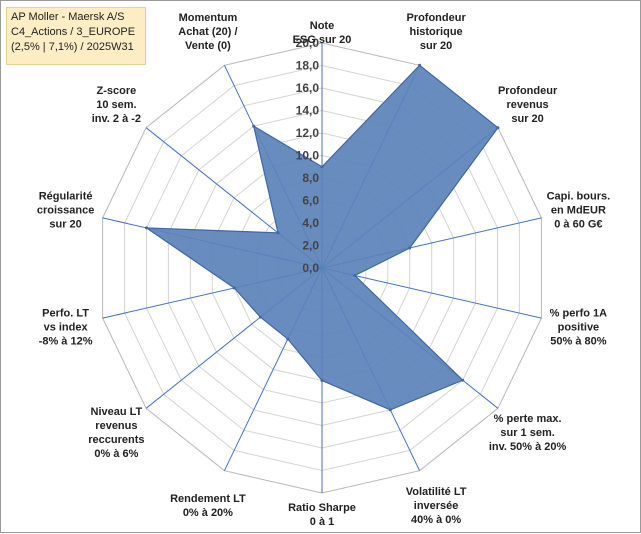  What do you see at coordinates (73, 32) in the screenshot?
I see `title-line-2: C4_Actions / 3_EUROPE` at bounding box center [73, 32].